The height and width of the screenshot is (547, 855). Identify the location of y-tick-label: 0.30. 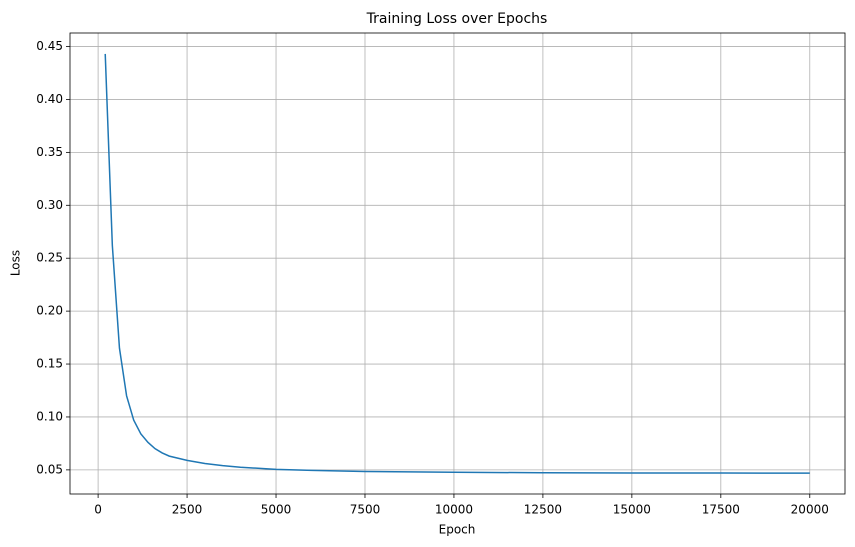
(49, 205).